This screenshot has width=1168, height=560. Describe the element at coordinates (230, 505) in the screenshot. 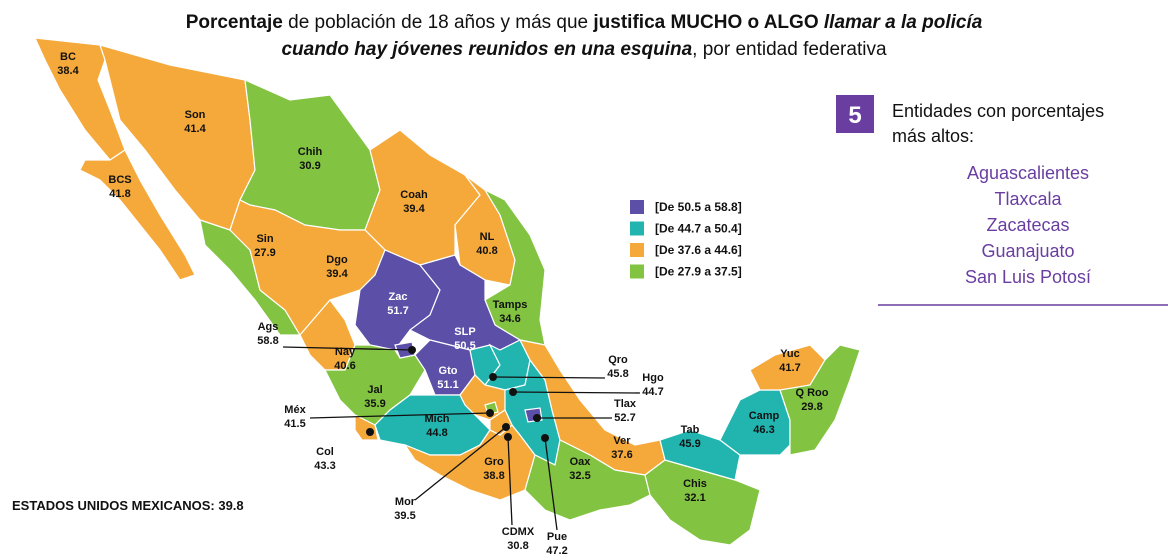

I see `national-value: 39.8` at that location.